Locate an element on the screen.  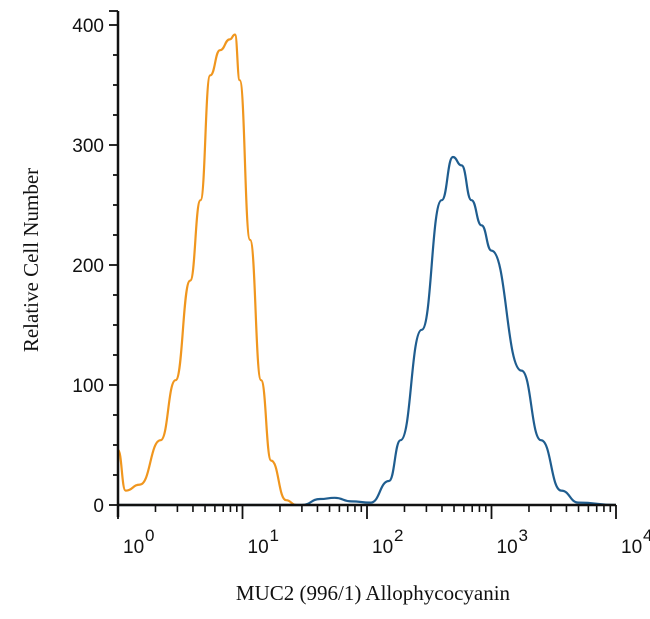
y-tick-label: 200 is located at coordinates (88, 266).